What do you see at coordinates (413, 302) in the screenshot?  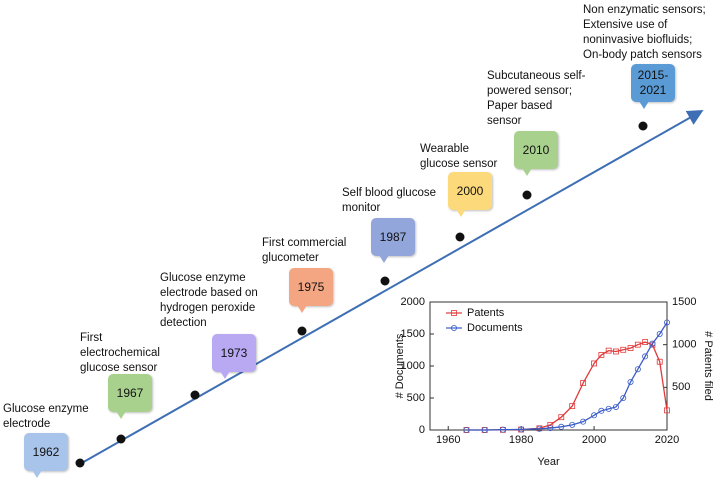 I see `y-tick-label: 2000` at bounding box center [413, 302].